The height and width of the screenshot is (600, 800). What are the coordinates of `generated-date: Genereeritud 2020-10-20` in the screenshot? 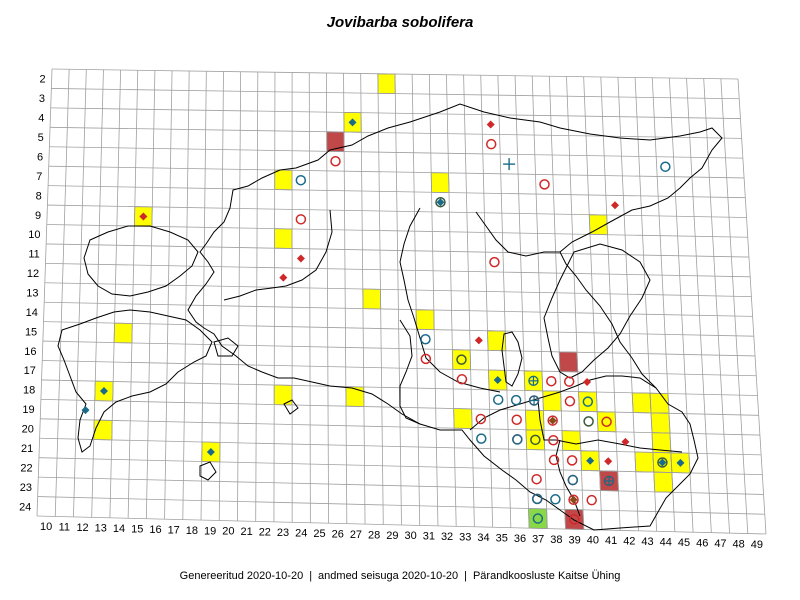 It's located at (241, 576).